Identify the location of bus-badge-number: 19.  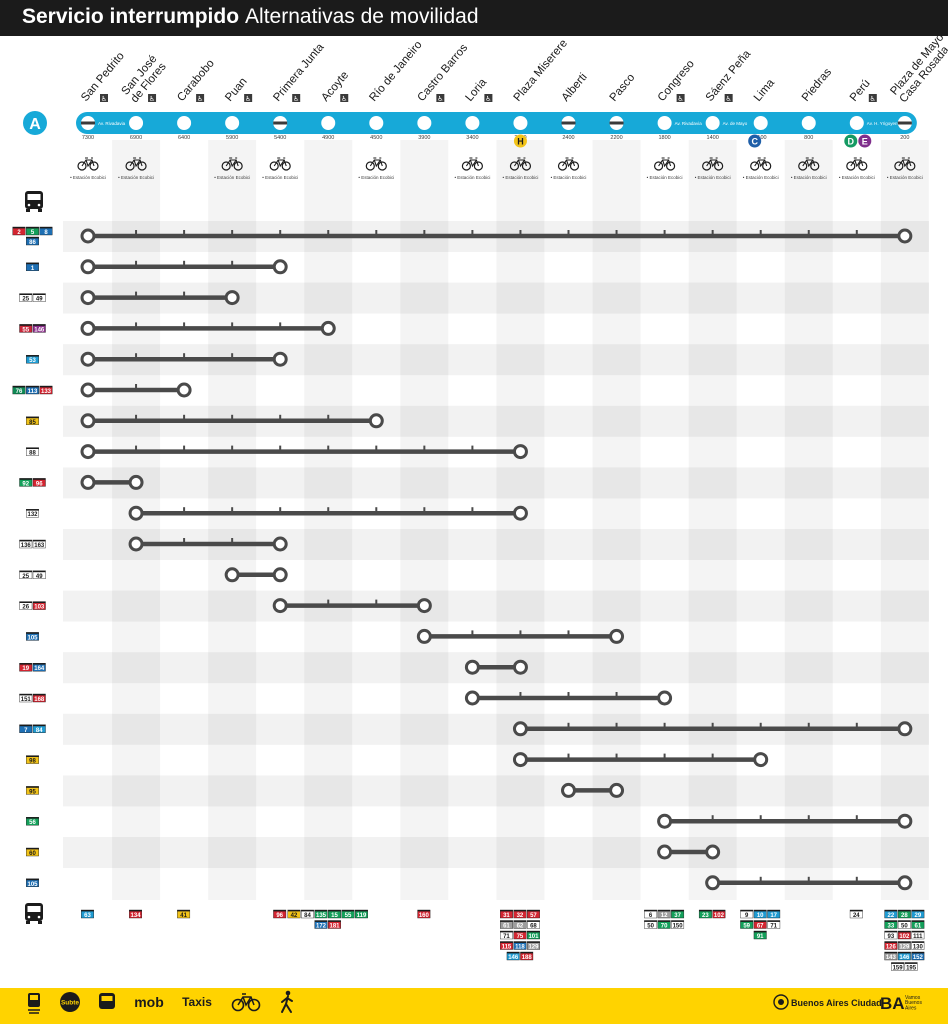
(25, 669).